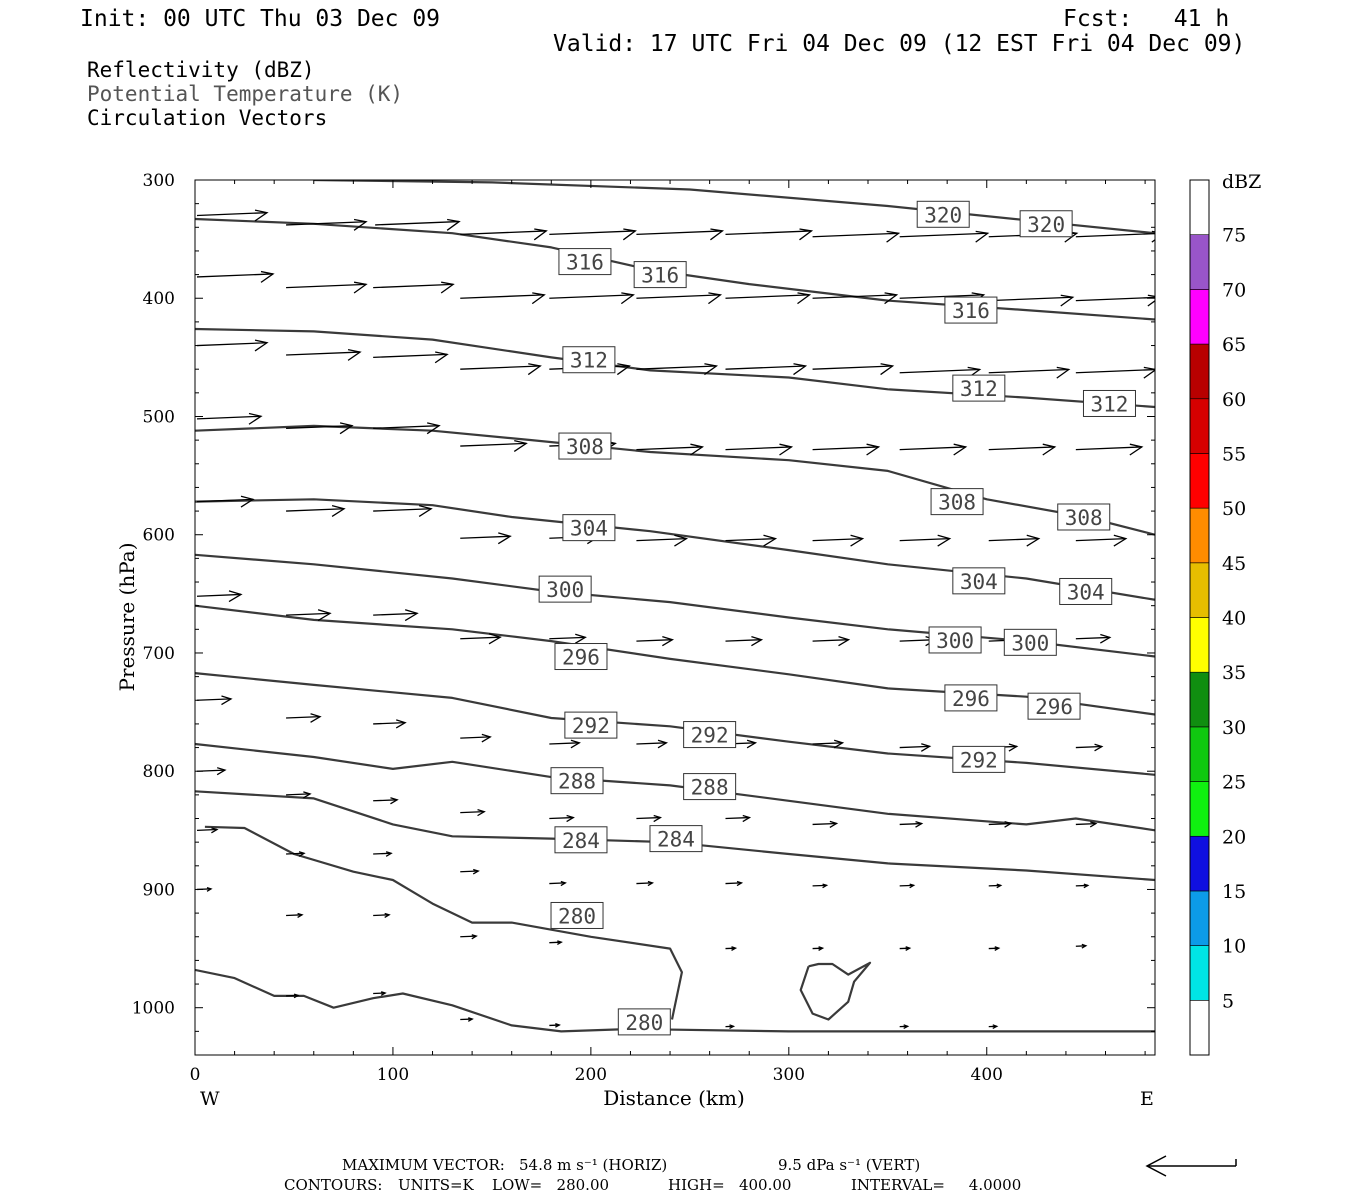 The width and height of the screenshot is (1350, 1200). Describe the element at coordinates (159, 417) in the screenshot. I see `y-tick-label: 500` at that location.